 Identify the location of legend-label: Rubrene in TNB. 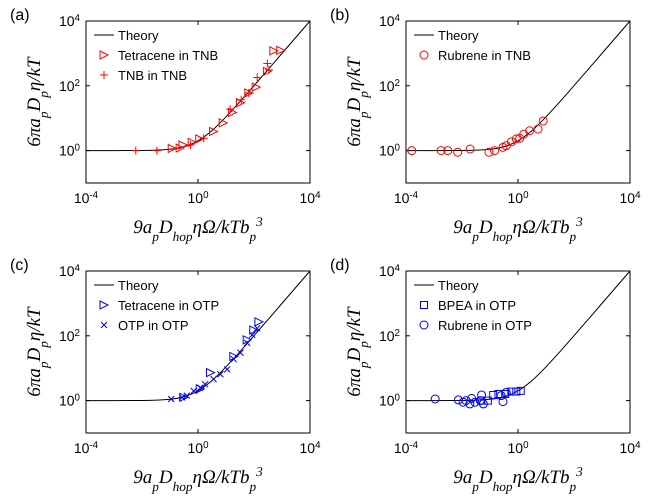
(484, 55).